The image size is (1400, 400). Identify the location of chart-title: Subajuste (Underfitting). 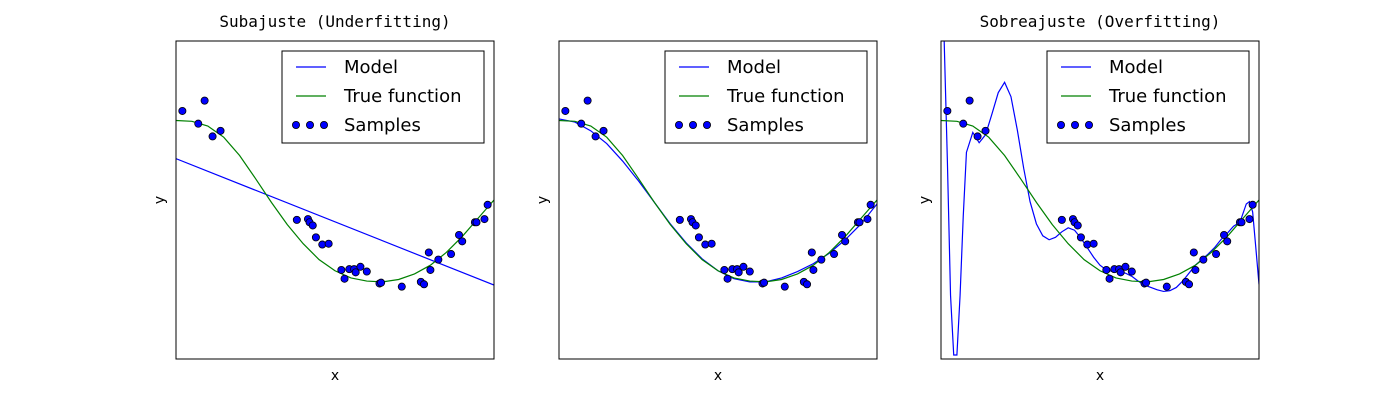
(334, 21).